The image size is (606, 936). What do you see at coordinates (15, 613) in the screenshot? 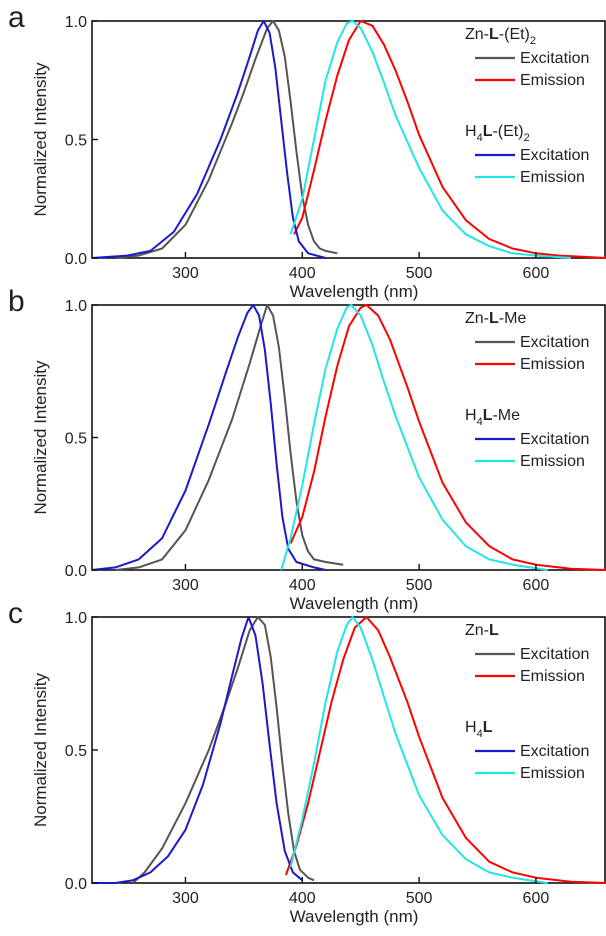
I see `panel-letter: c` at bounding box center [15, 613].